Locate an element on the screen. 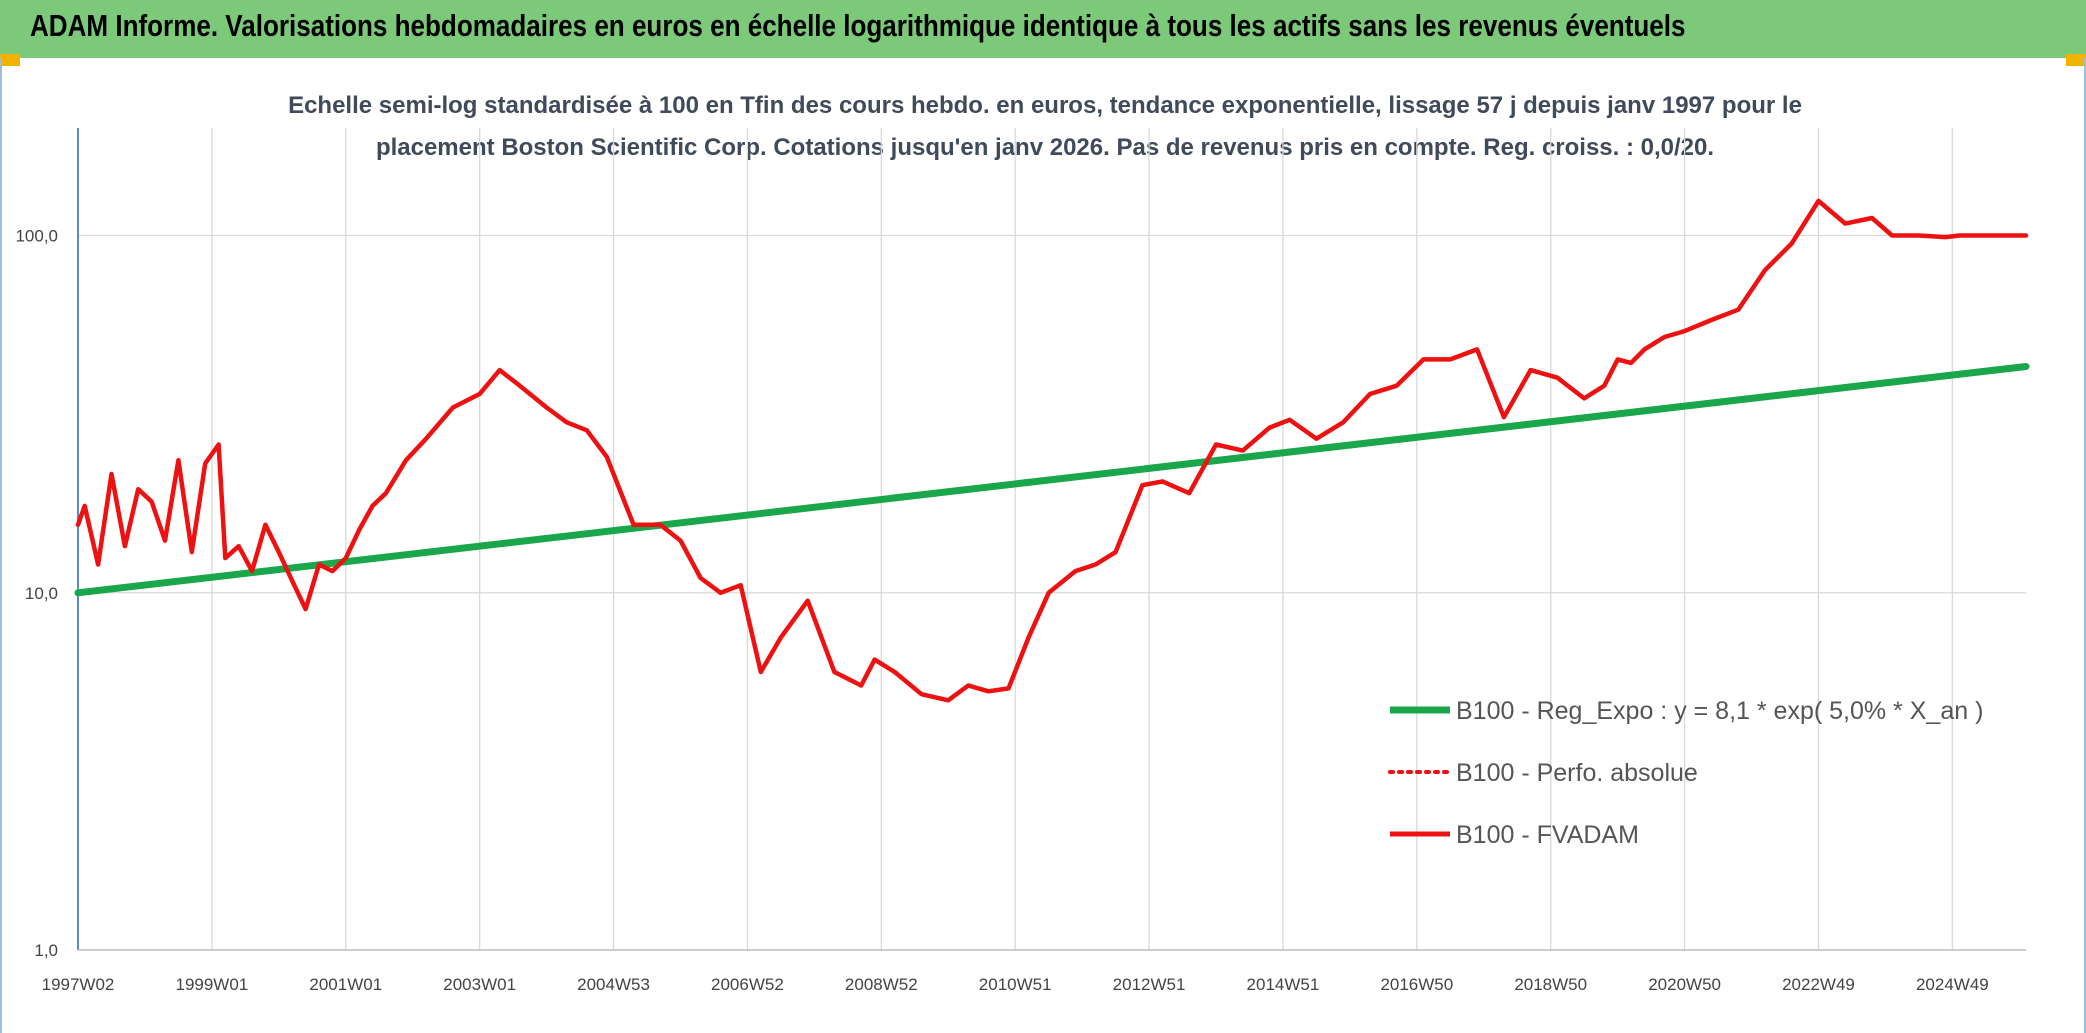 Image resolution: width=2086 pixels, height=1033 pixels. y-tick-label: 100,0 is located at coordinates (36, 236).